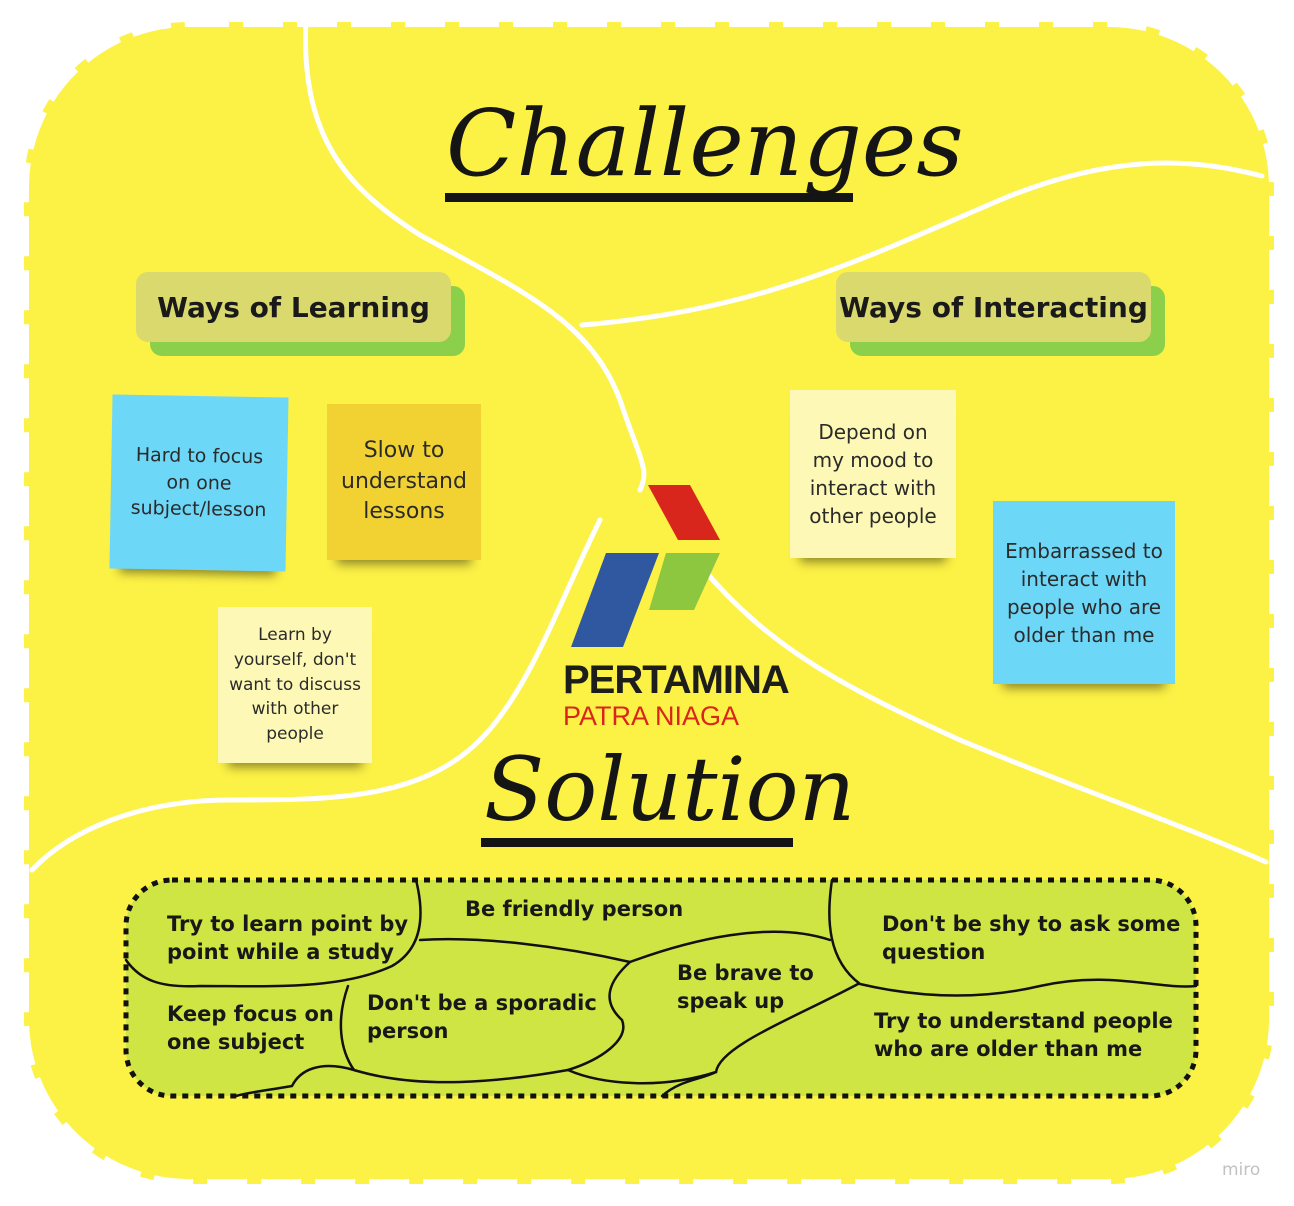 The height and width of the screenshot is (1206, 1294). Describe the element at coordinates (745, 987) in the screenshot. I see `solution-be-brave: Be brave to speak up` at that location.